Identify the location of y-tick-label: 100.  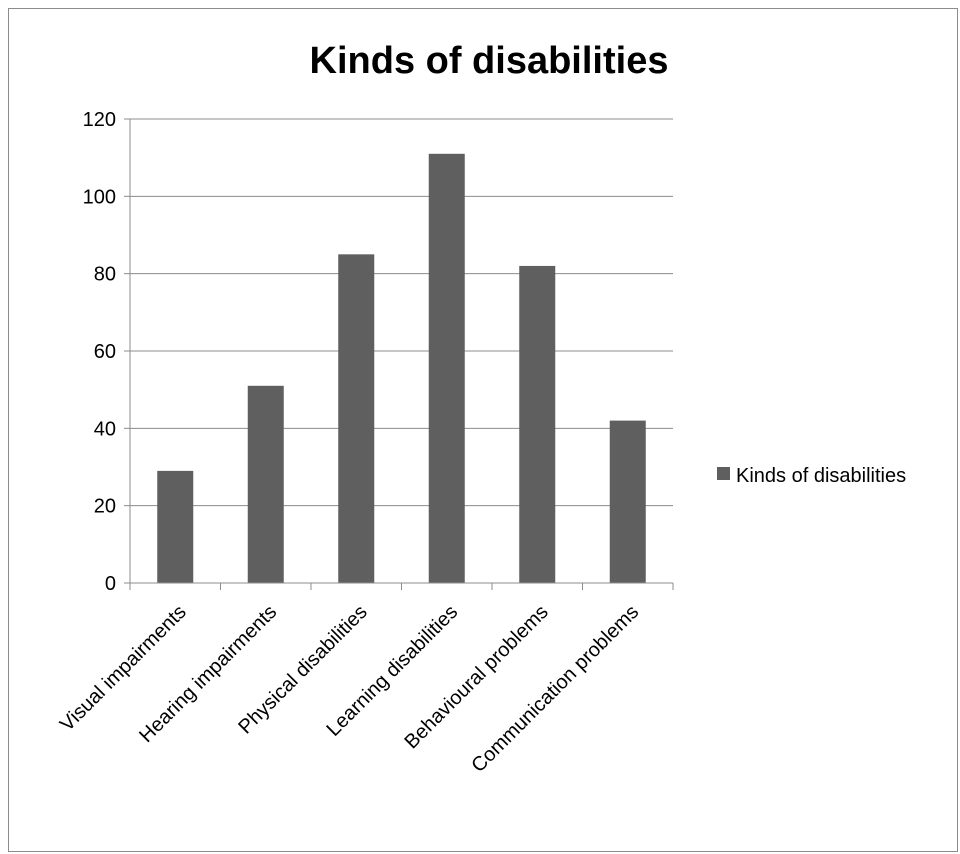
(99, 197).